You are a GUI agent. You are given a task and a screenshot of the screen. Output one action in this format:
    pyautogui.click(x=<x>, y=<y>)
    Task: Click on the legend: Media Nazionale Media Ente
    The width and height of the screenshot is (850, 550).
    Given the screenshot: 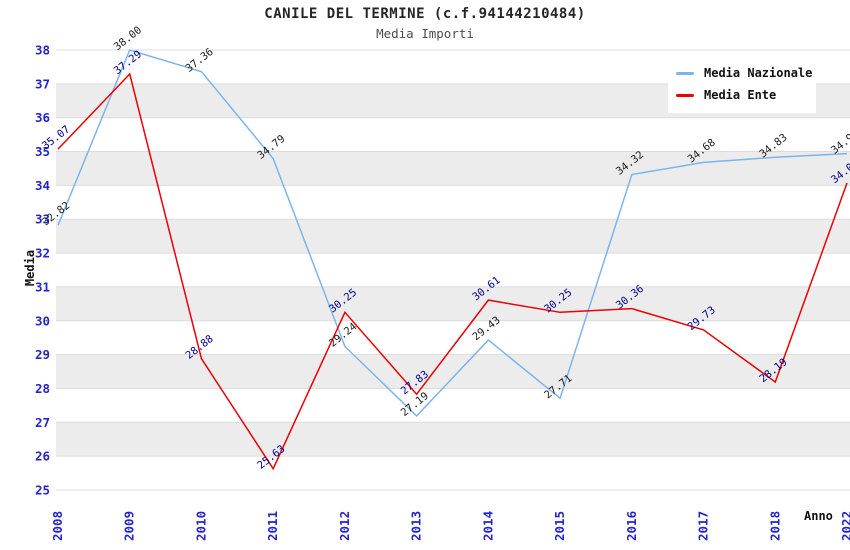 What is the action you would take?
    pyautogui.click(x=742, y=84)
    